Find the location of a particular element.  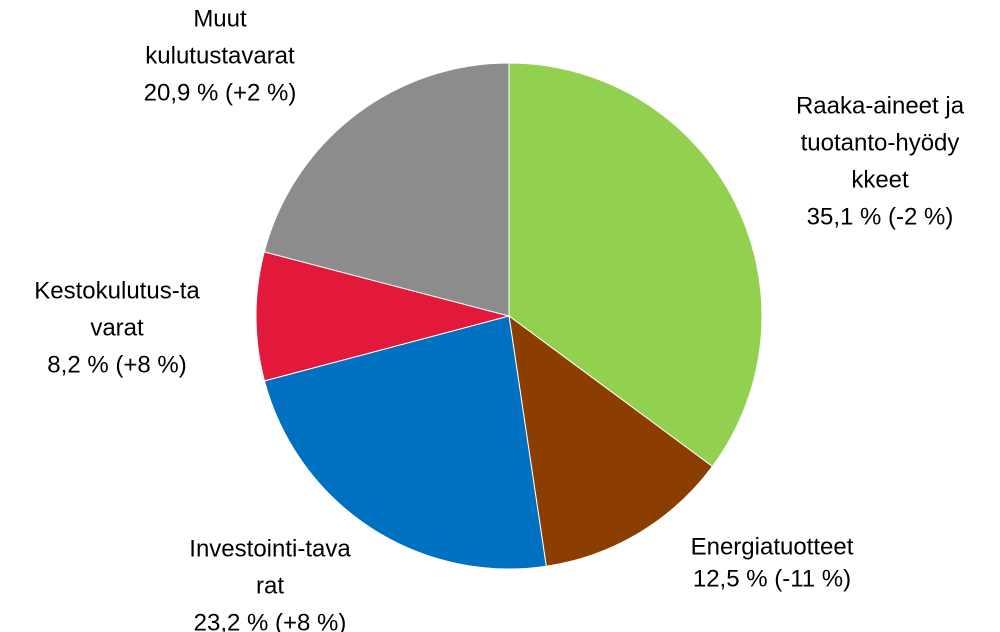

value-label: 20,9 % (+2 %) is located at coordinates (220, 92).